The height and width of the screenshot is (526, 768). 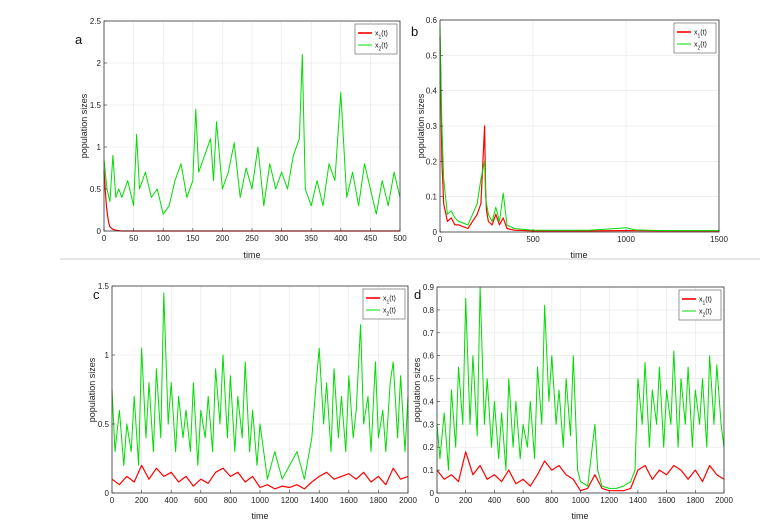 I want to click on x-tick-label: 250, so click(x=252, y=238).